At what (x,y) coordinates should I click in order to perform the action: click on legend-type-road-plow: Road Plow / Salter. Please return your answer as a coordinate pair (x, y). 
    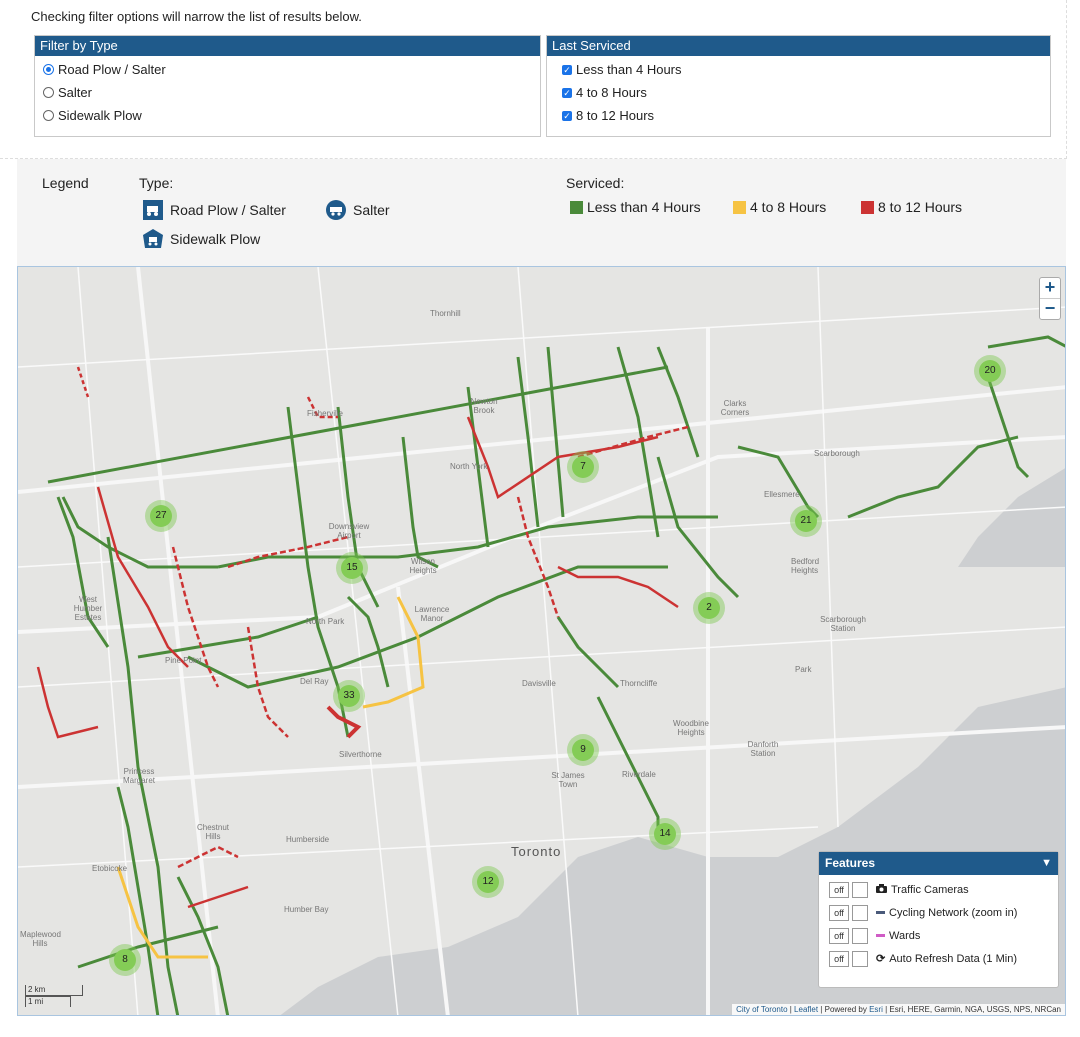
    Looking at the image, I should click on (214, 210).